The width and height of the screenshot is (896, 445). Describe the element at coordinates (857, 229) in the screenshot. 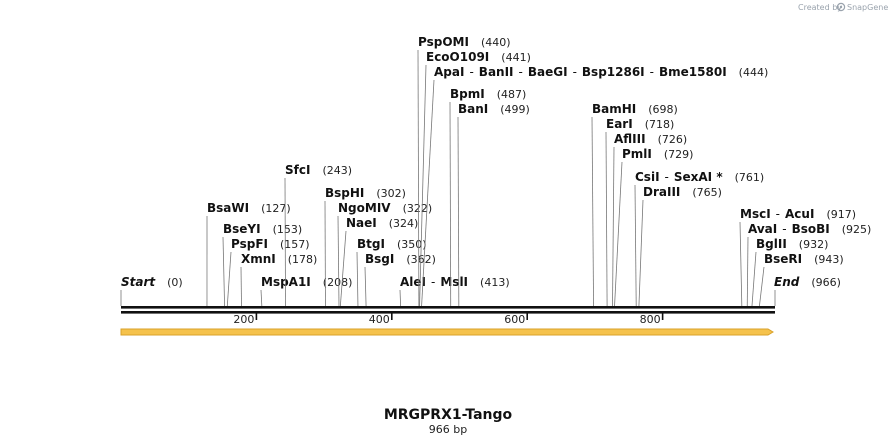

I see `site-position: (925)` at that location.